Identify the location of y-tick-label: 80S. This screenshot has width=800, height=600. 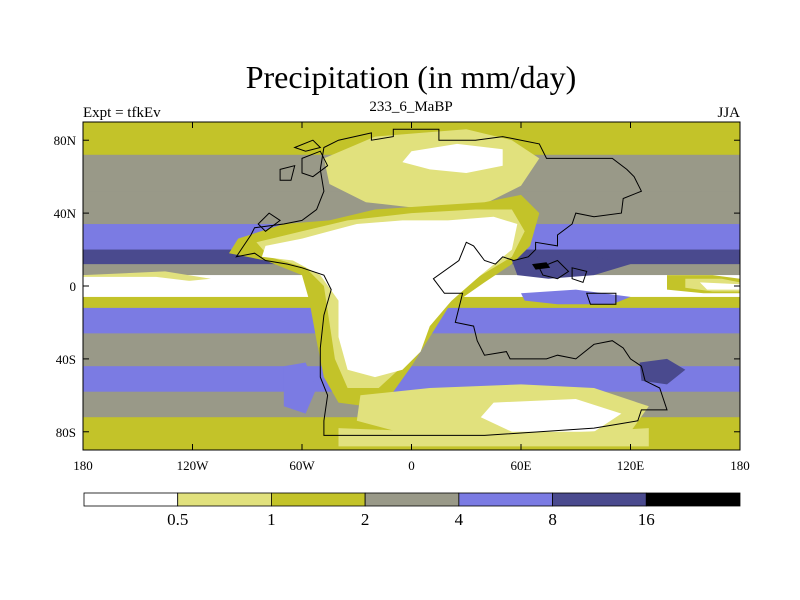
(66, 432).